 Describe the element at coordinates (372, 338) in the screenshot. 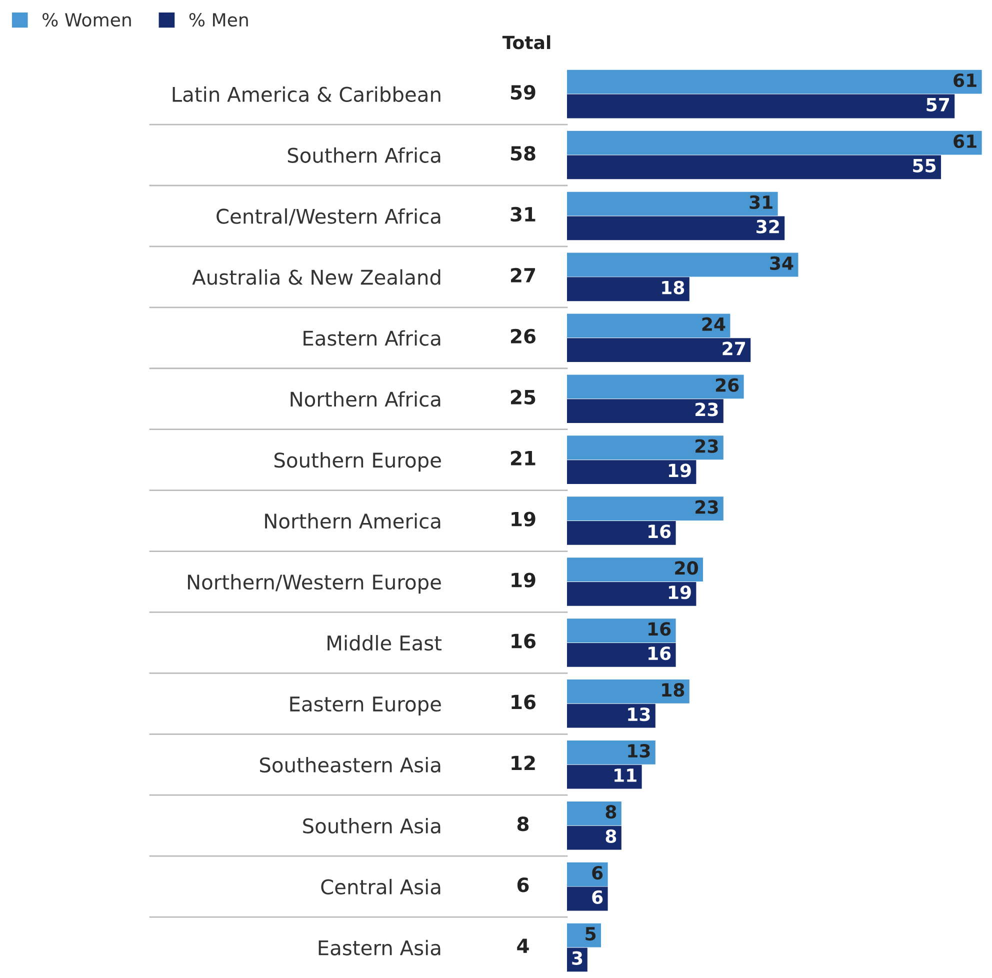

I see `y-tick-label: Eastern Africa` at that location.